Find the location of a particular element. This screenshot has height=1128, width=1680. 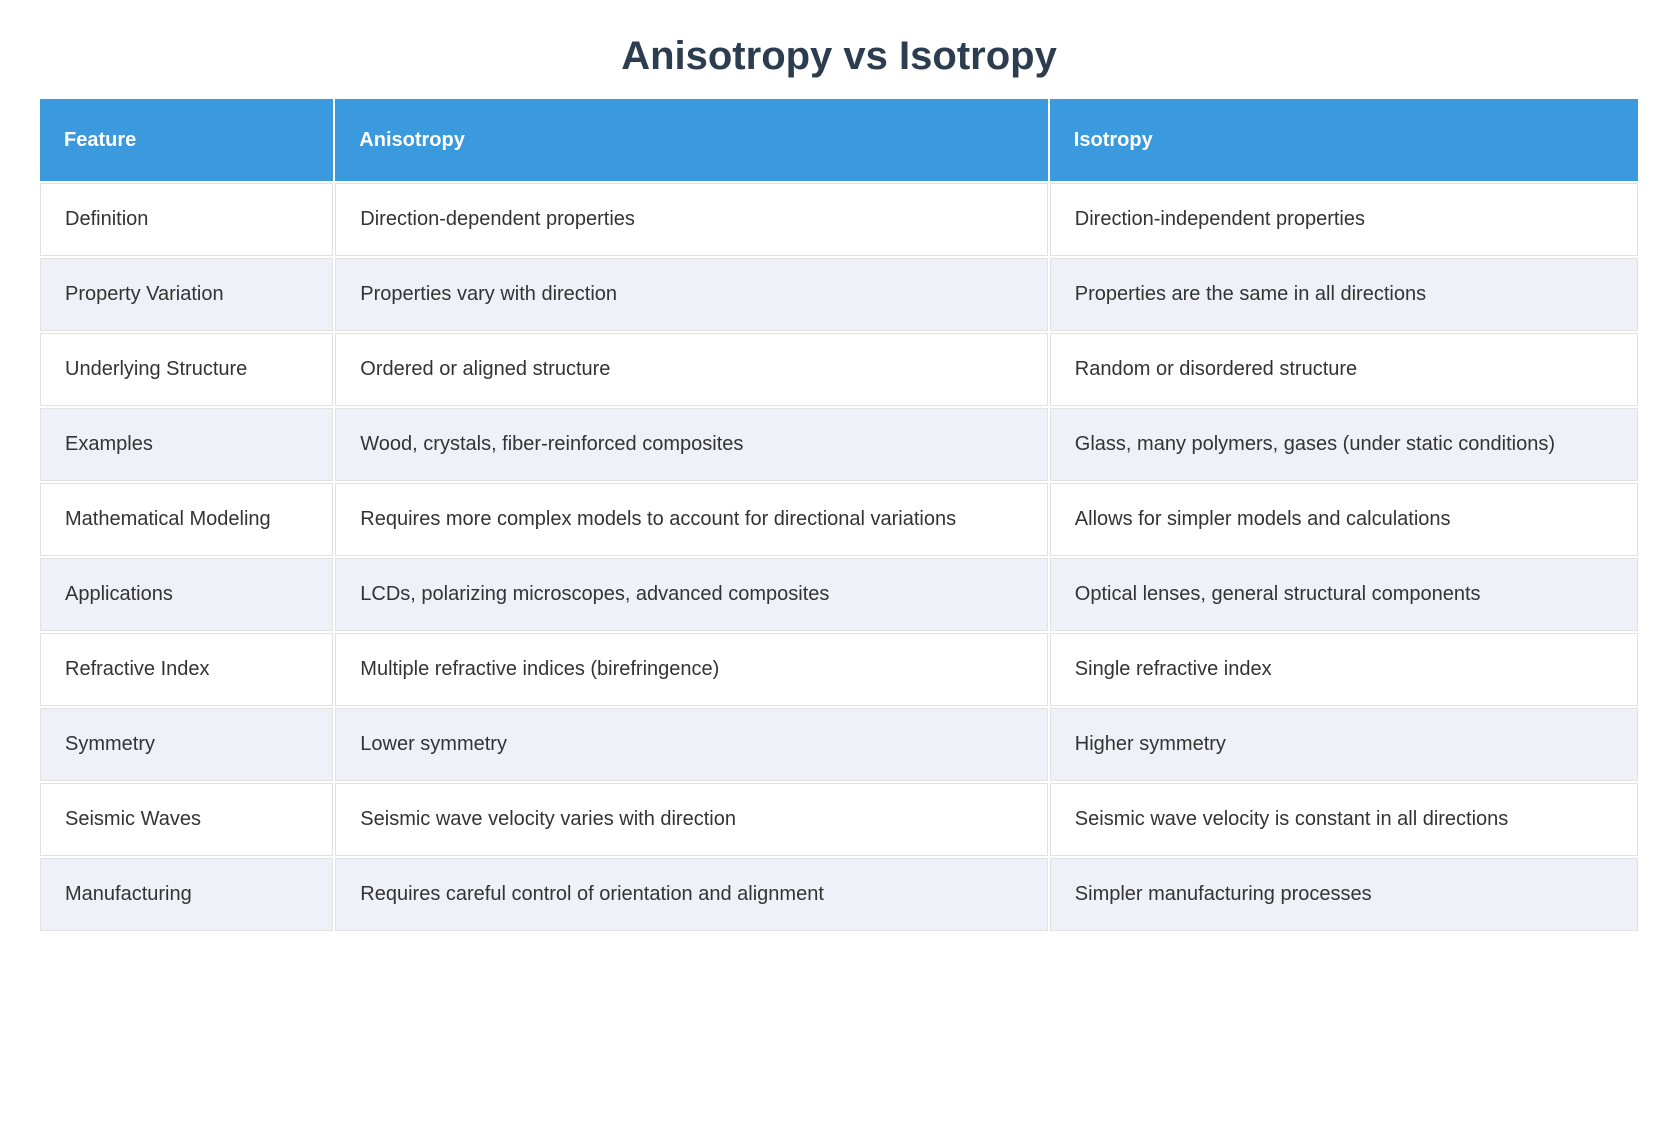

header-row: Feature Anisotropy Isotropy is located at coordinates (839, 140).